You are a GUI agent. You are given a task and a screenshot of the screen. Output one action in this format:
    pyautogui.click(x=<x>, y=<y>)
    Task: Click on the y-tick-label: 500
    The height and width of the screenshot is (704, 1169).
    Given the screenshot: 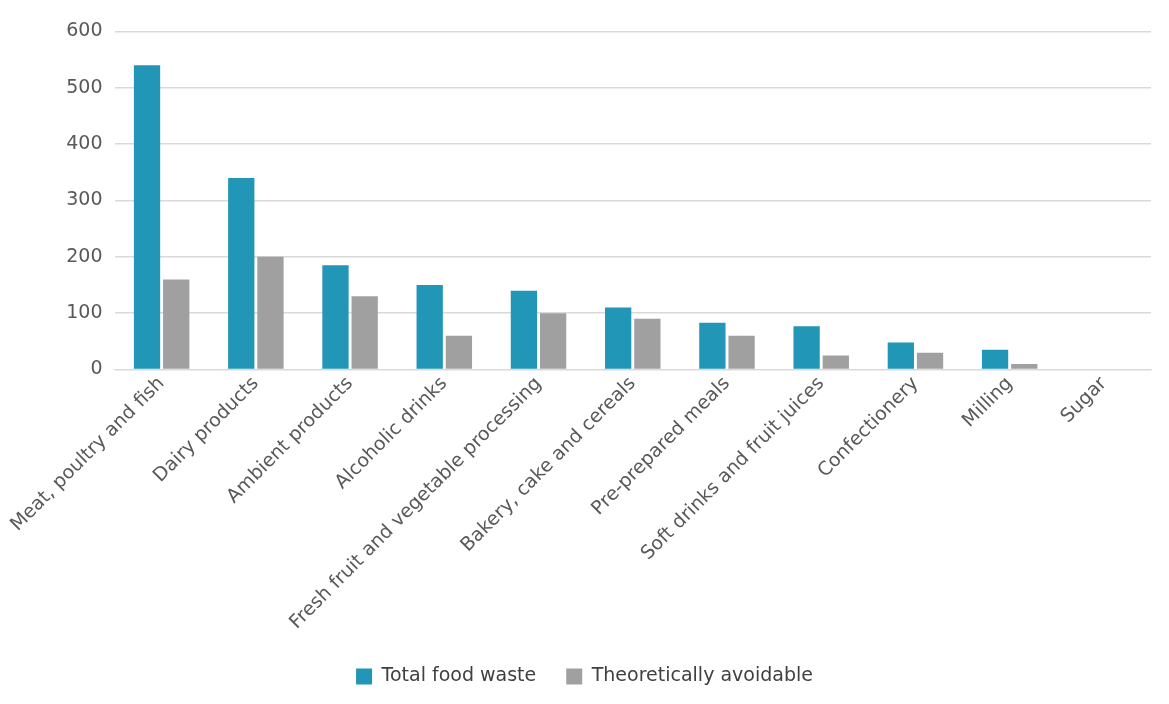 What is the action you would take?
    pyautogui.click(x=84, y=85)
    